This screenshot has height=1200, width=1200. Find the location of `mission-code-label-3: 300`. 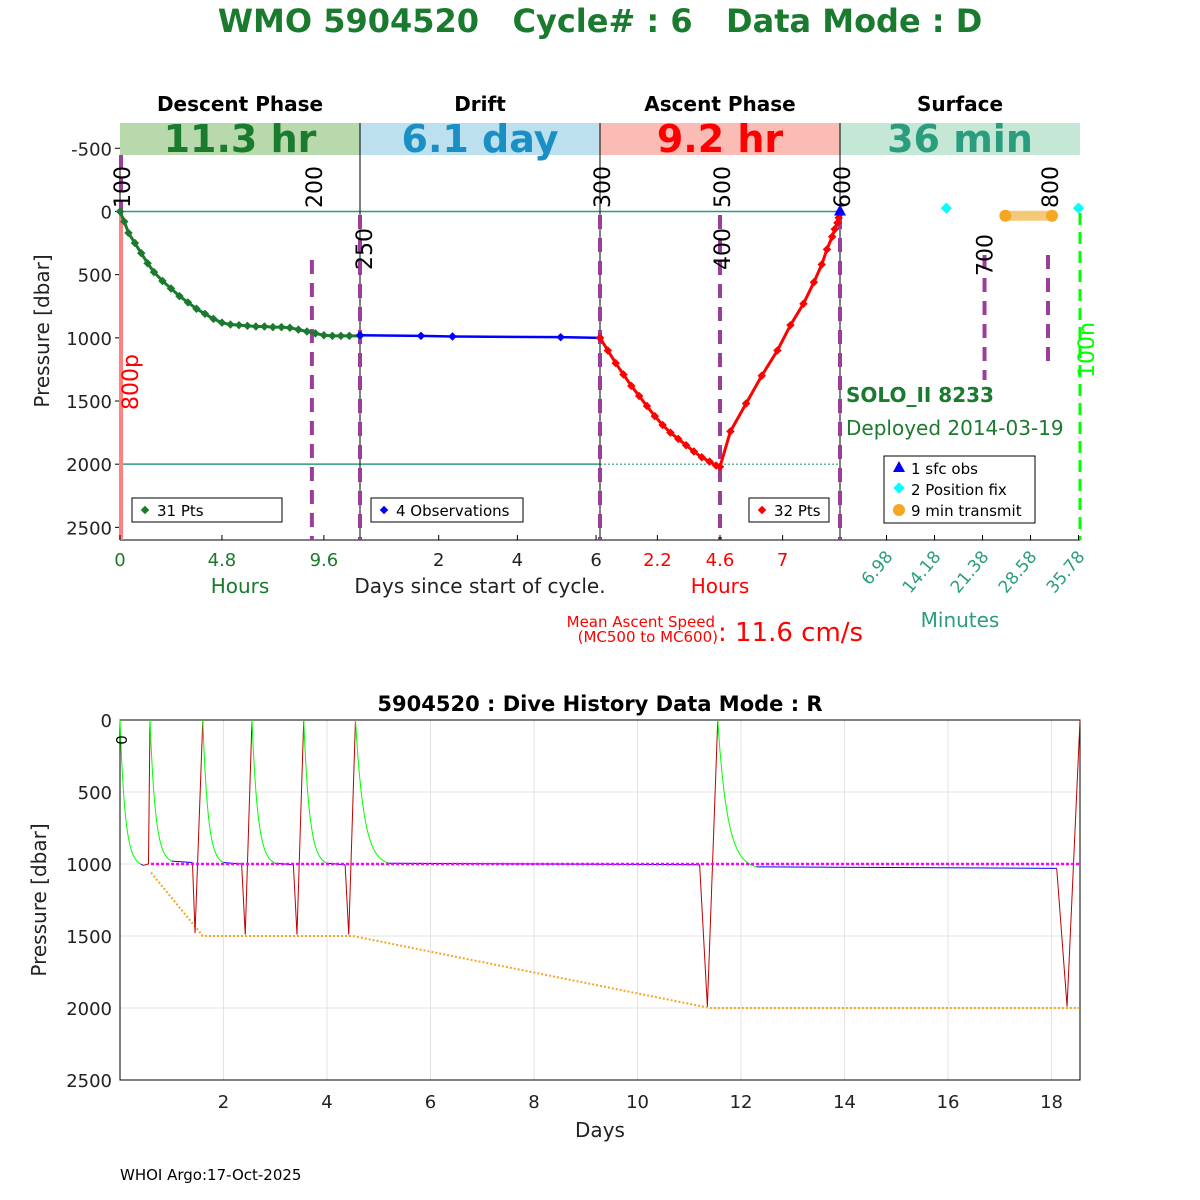

mission-code-label-3: 300 is located at coordinates (603, 187).